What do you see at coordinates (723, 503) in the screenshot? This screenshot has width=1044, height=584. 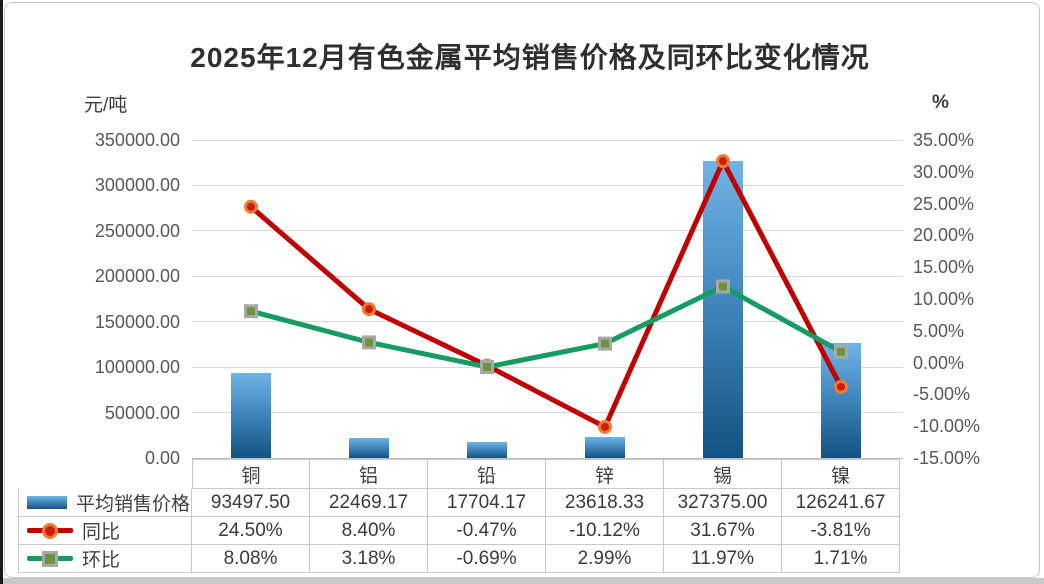 I see `value-cell: 327375.00` at bounding box center [723, 503].